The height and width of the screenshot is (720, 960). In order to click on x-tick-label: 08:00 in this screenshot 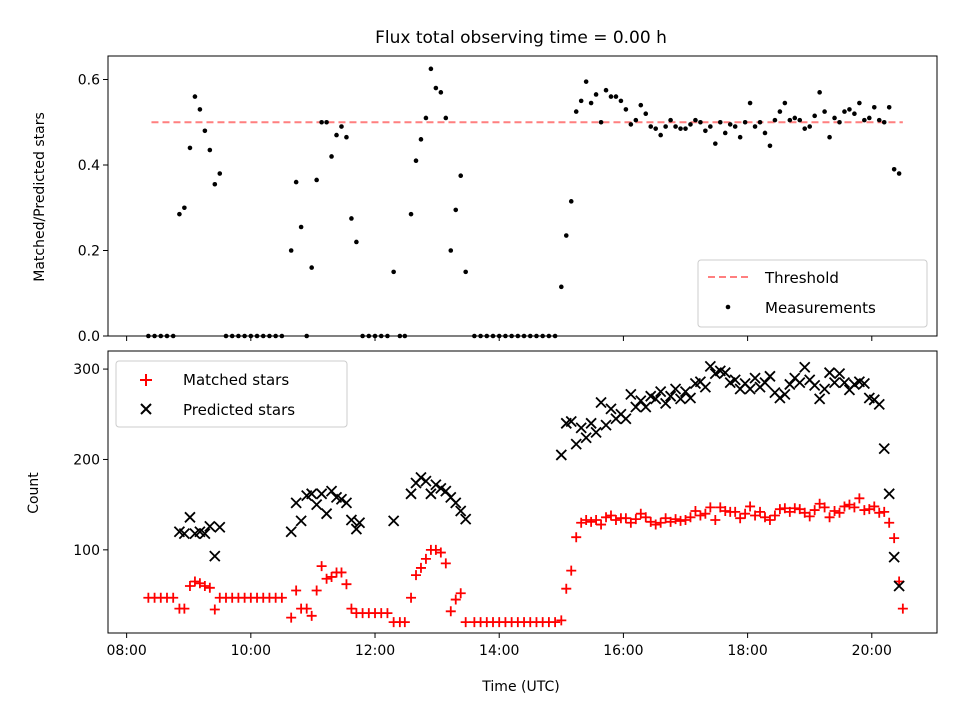, I will do `click(126, 651)`.